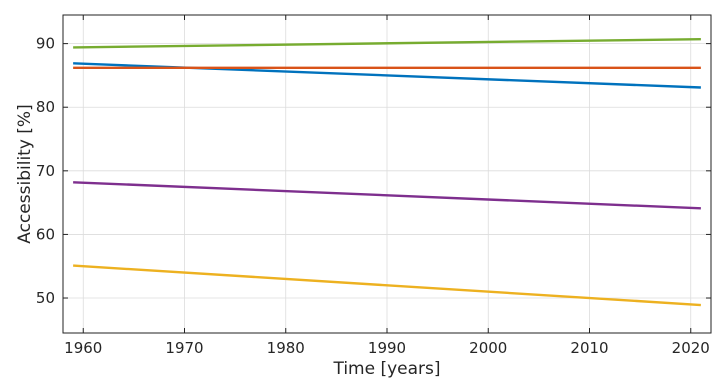 This screenshot has height=380, width=722. I want to click on y-axis-label: Accessibility [%], so click(25, 173).